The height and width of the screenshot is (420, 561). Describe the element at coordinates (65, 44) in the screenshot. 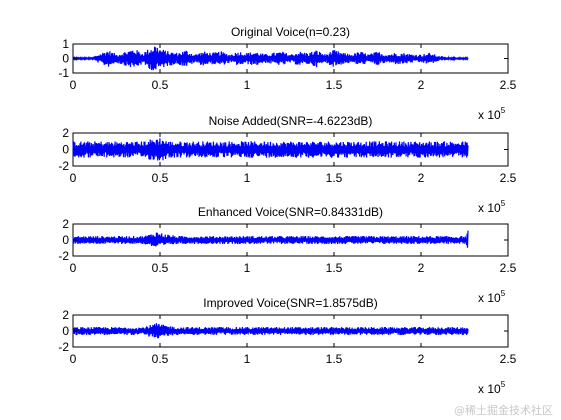

I see `y-tick-label: 1` at that location.